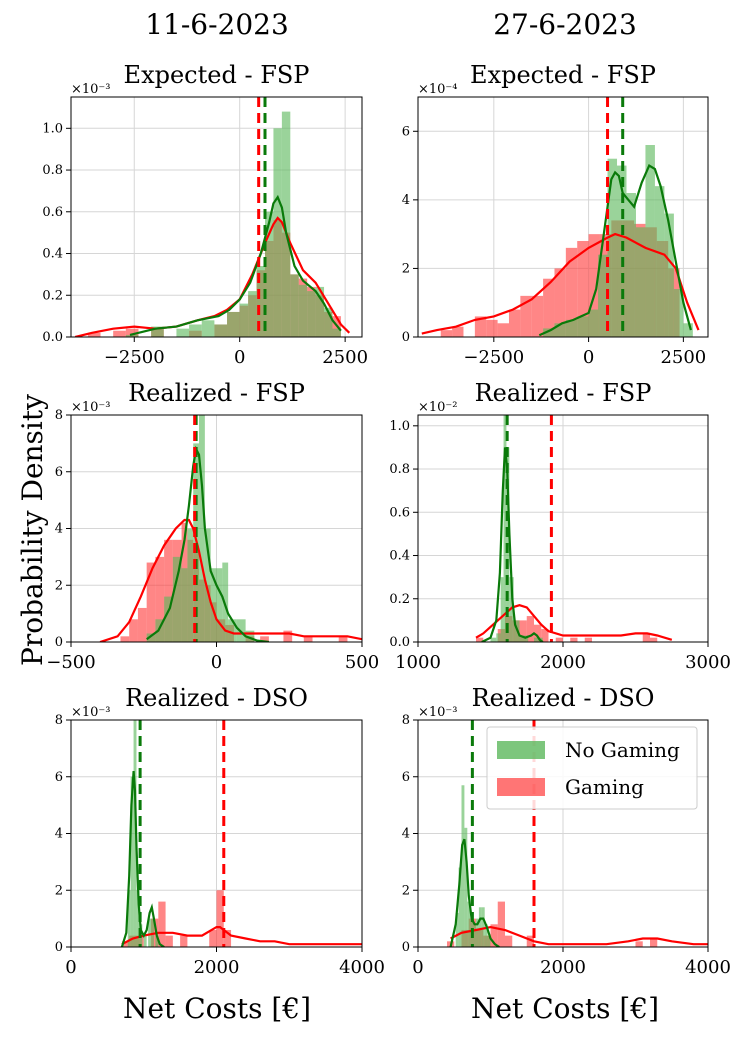 Image resolution: width=748 pixels, height=1039 pixels. Describe the element at coordinates (134, 357) in the screenshot. I see `x-tick-label: −2500` at that location.